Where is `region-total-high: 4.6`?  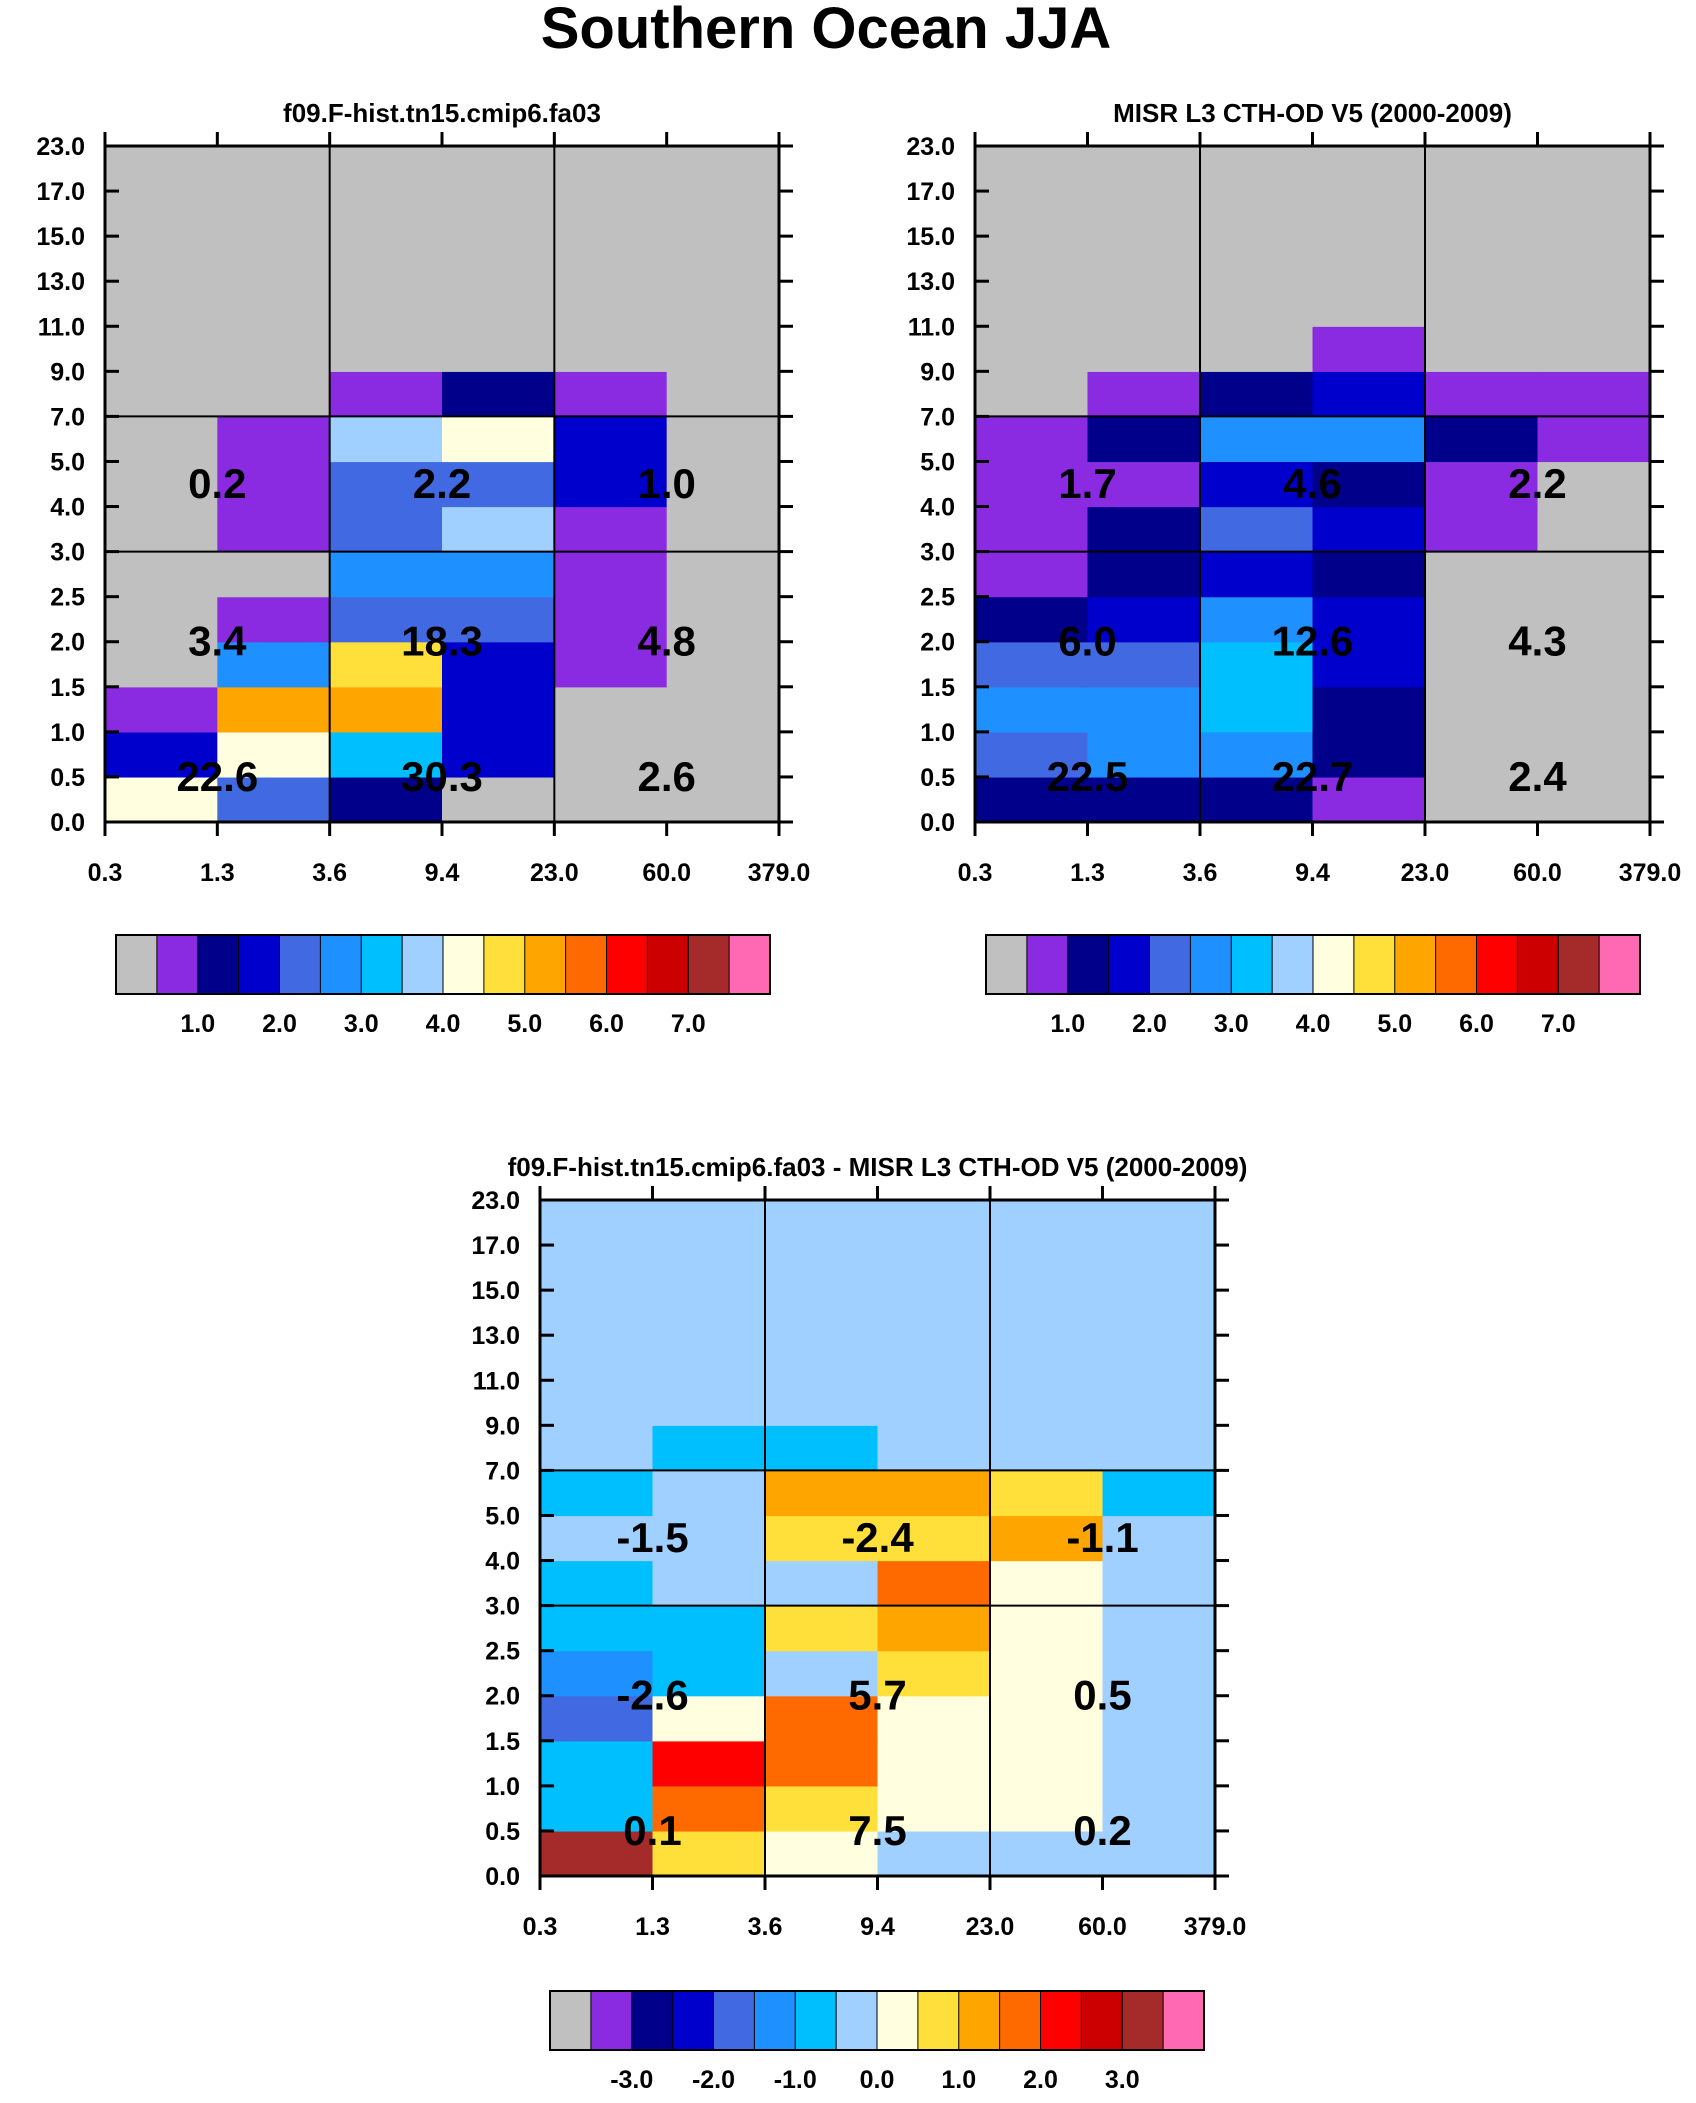
region-total-high: 4.6 is located at coordinates (1312, 483).